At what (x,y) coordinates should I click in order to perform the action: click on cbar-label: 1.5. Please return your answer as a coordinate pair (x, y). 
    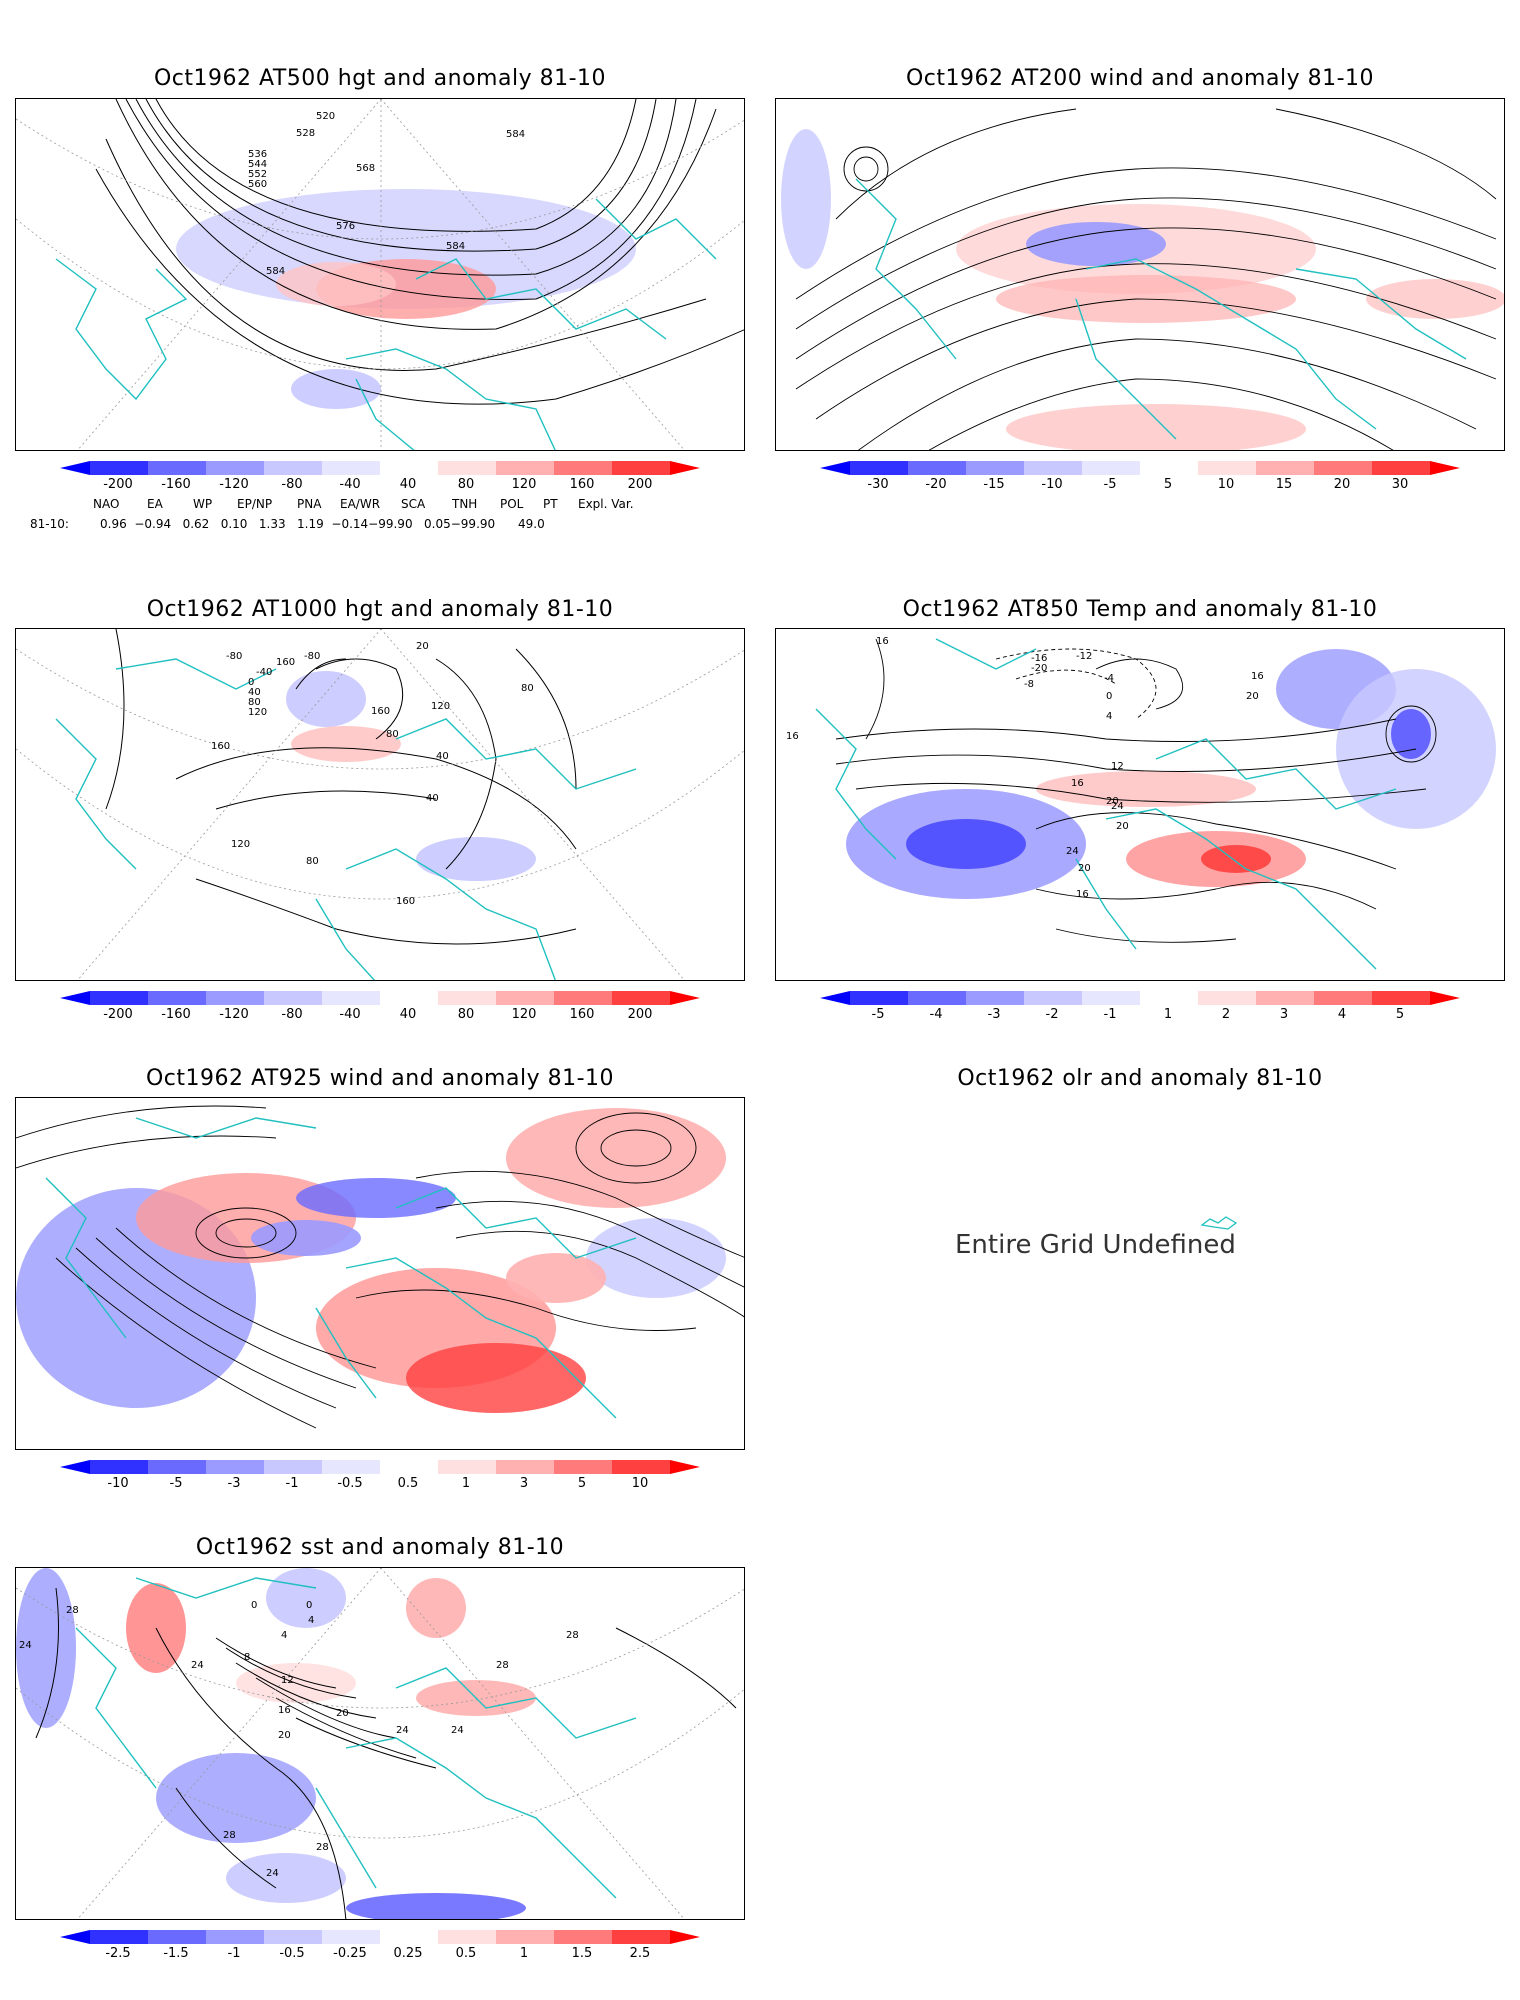
    Looking at the image, I should click on (582, 1953).